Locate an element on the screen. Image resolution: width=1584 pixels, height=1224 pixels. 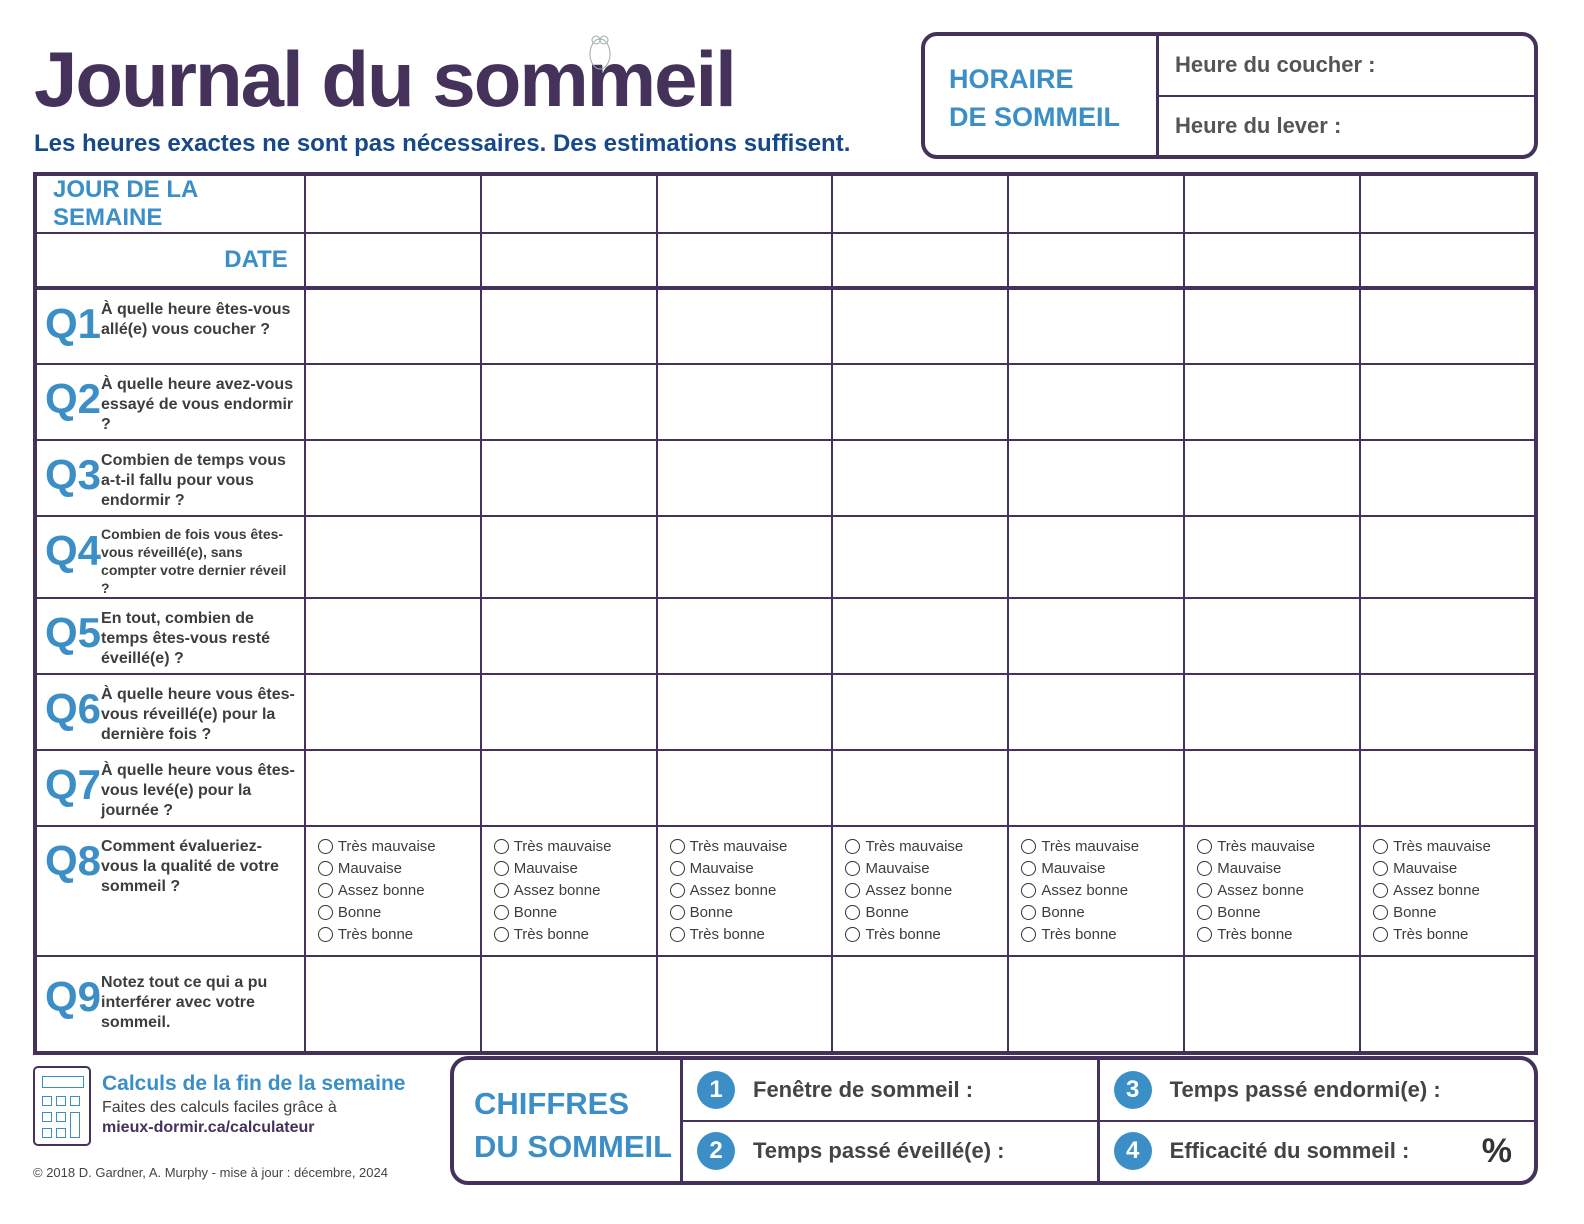
sleep-efficiency-field: 4 Efficacité du sommeil :% is located at coordinates (1317, 1152).